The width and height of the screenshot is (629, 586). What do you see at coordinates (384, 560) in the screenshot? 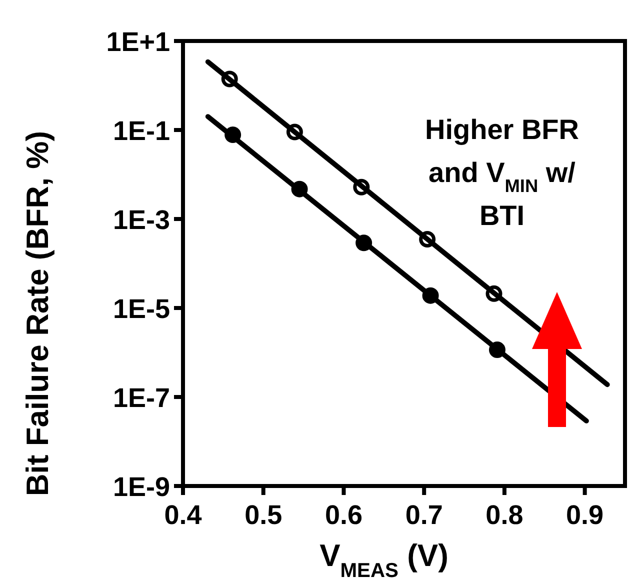
I see `x-axis-title: V$_{MEAS}$ (V)` at bounding box center [384, 560].